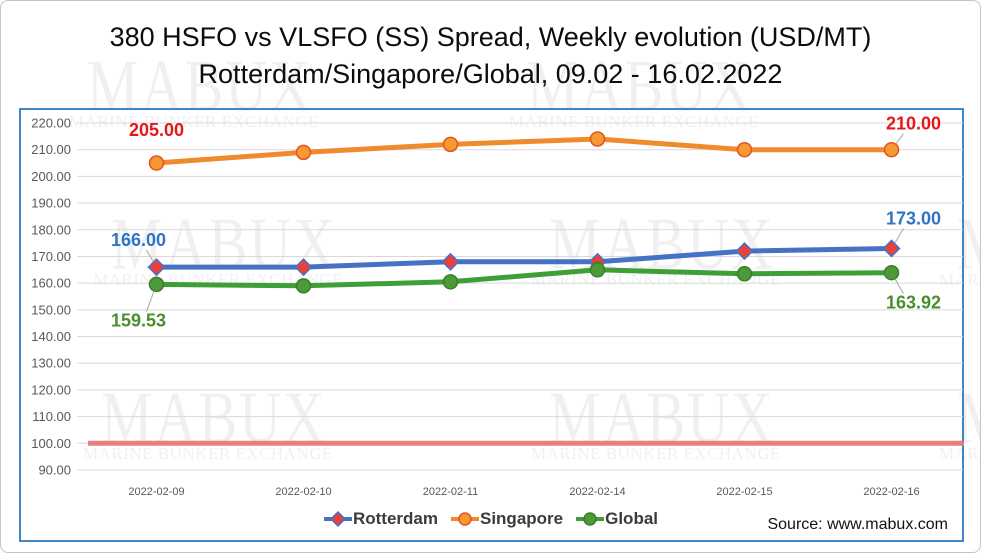 The height and width of the screenshot is (553, 981). I want to click on legend-label: Rotterdam, so click(395, 518).